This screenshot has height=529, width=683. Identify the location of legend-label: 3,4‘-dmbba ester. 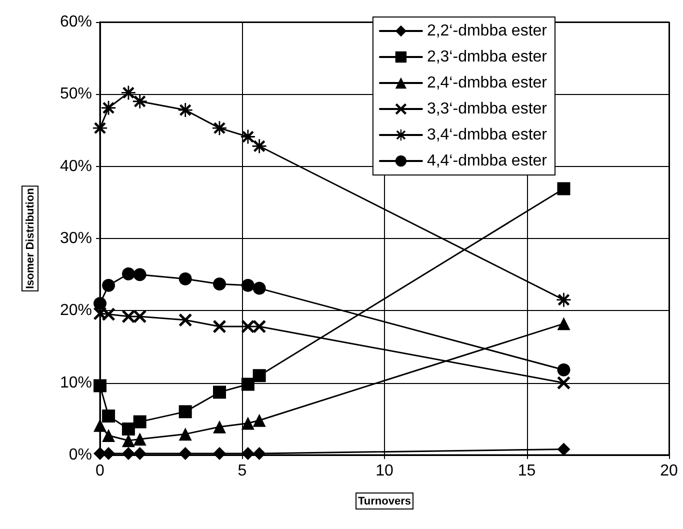
(487, 135).